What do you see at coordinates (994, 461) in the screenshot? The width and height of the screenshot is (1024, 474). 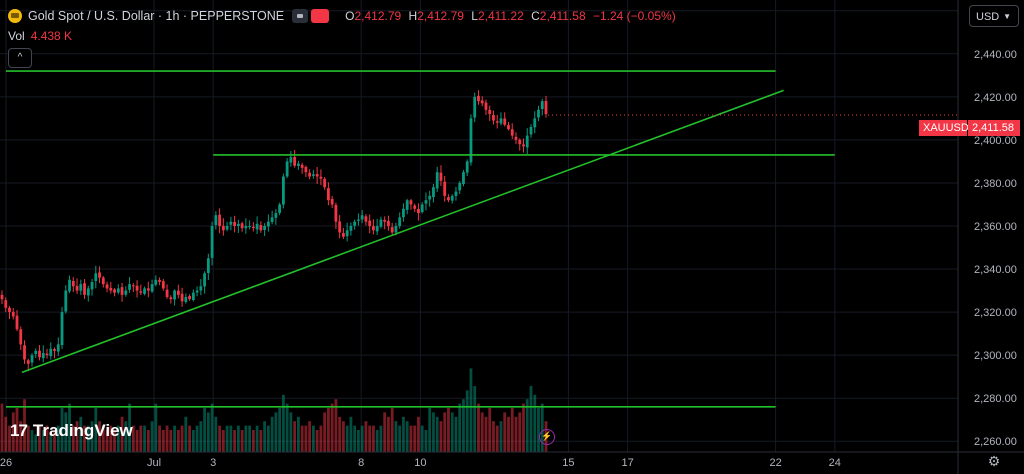 I see `gear-icon: ⚙` at bounding box center [994, 461].